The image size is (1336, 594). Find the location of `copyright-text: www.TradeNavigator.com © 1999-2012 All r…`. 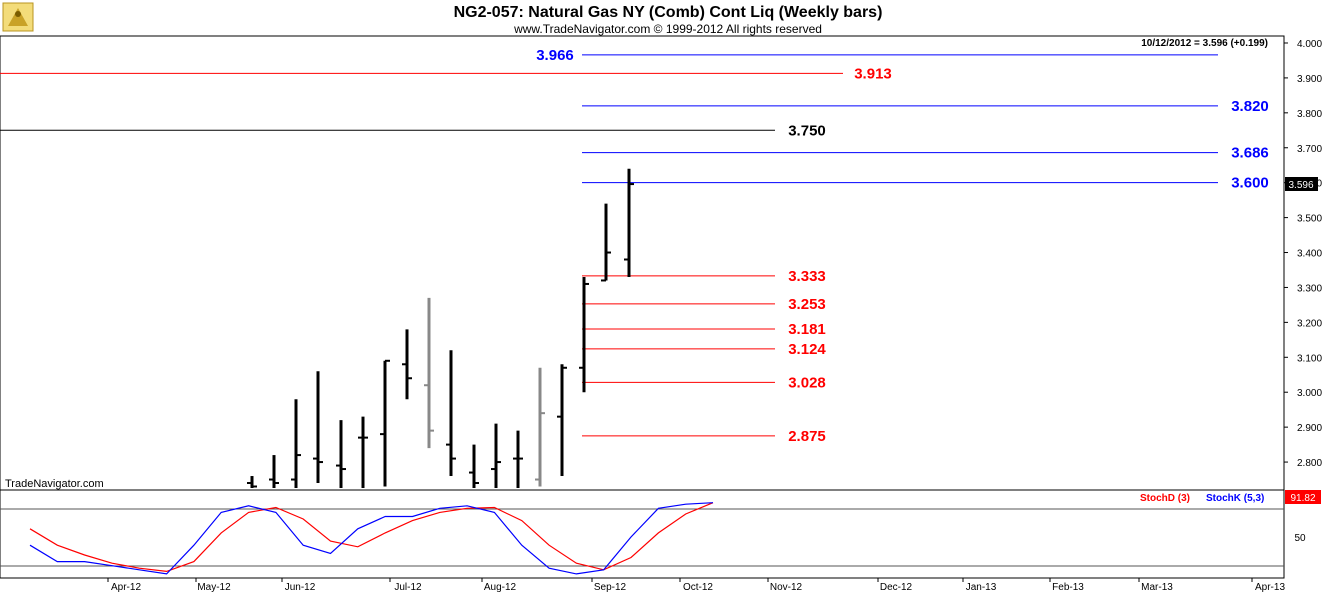

copyright-text: www.TradeNavigator.com © 1999-2012 All r… is located at coordinates (667, 29).